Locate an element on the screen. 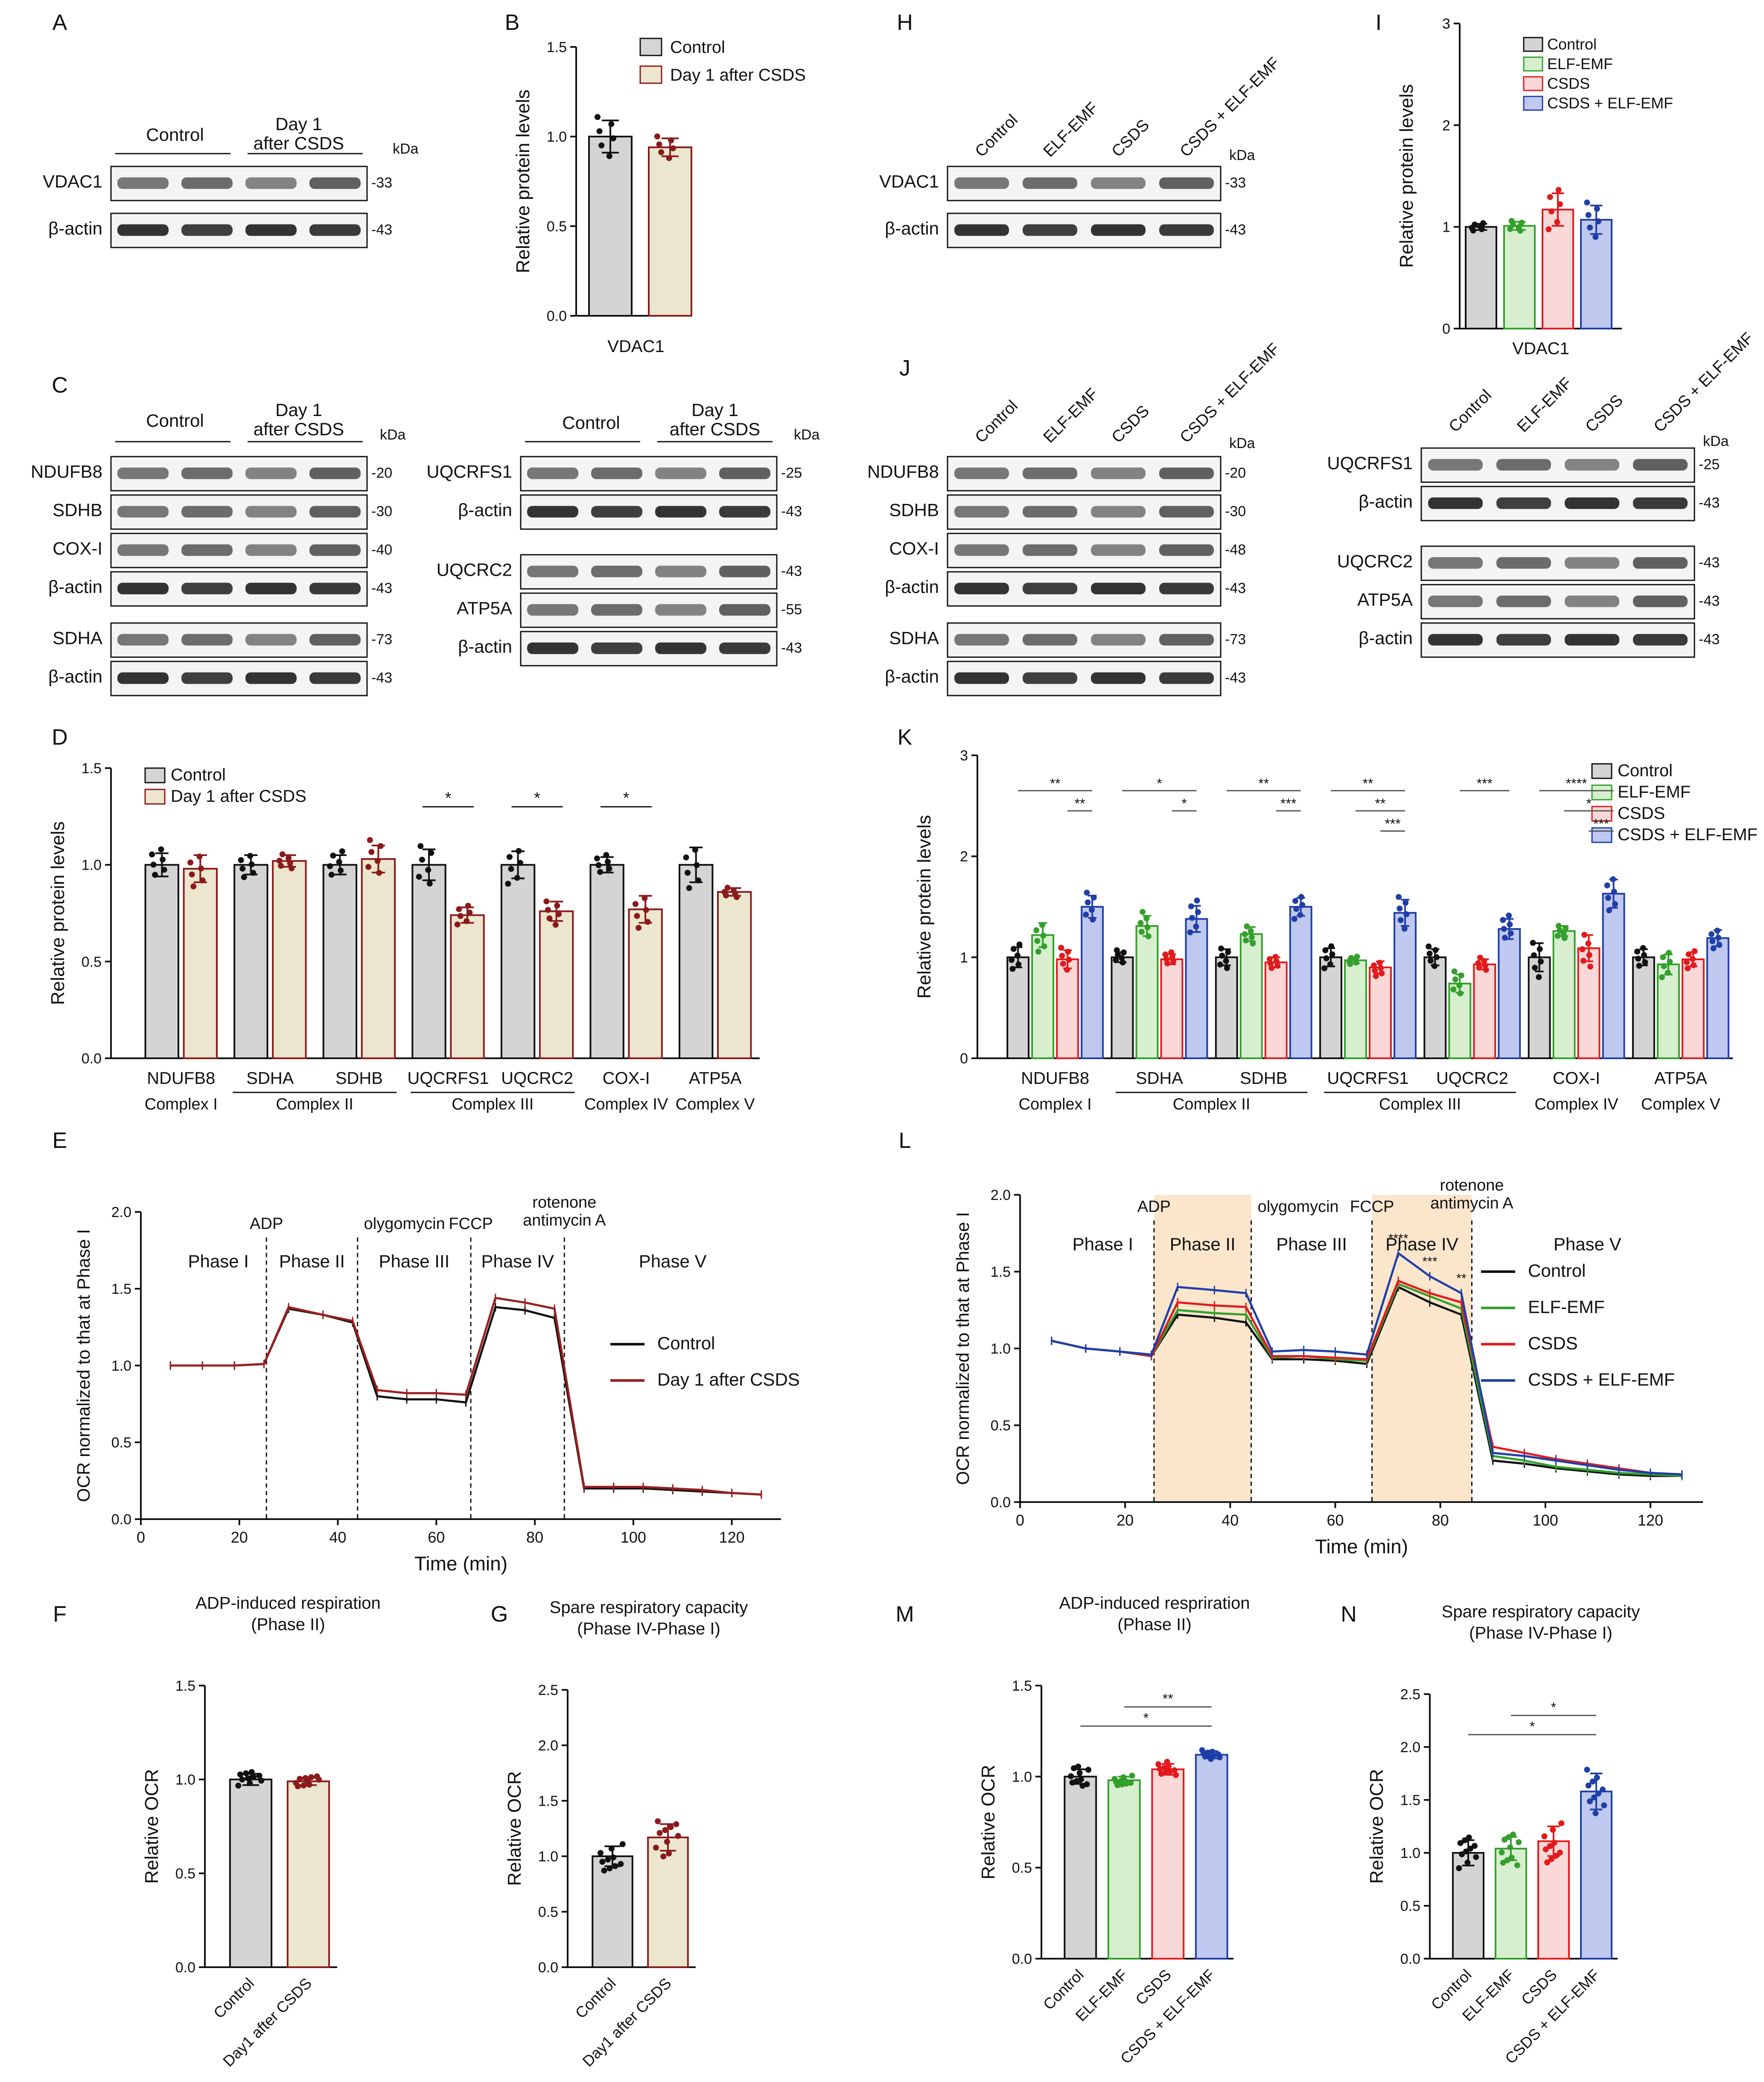 This screenshot has height=2082, width=1764. y-axis-label: Relative OCR is located at coordinates (989, 1822).